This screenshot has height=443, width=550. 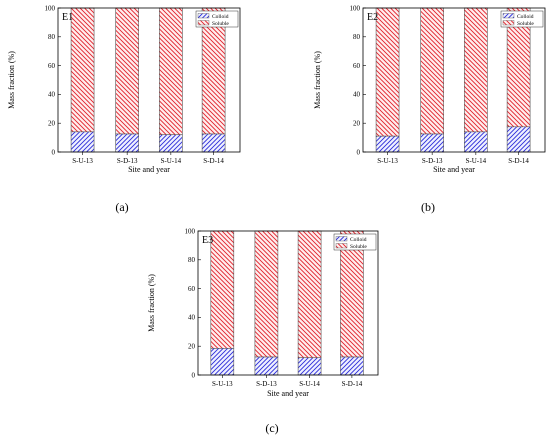 What do you see at coordinates (121, 207) in the screenshot?
I see `panel-caption: (a)` at bounding box center [121, 207].